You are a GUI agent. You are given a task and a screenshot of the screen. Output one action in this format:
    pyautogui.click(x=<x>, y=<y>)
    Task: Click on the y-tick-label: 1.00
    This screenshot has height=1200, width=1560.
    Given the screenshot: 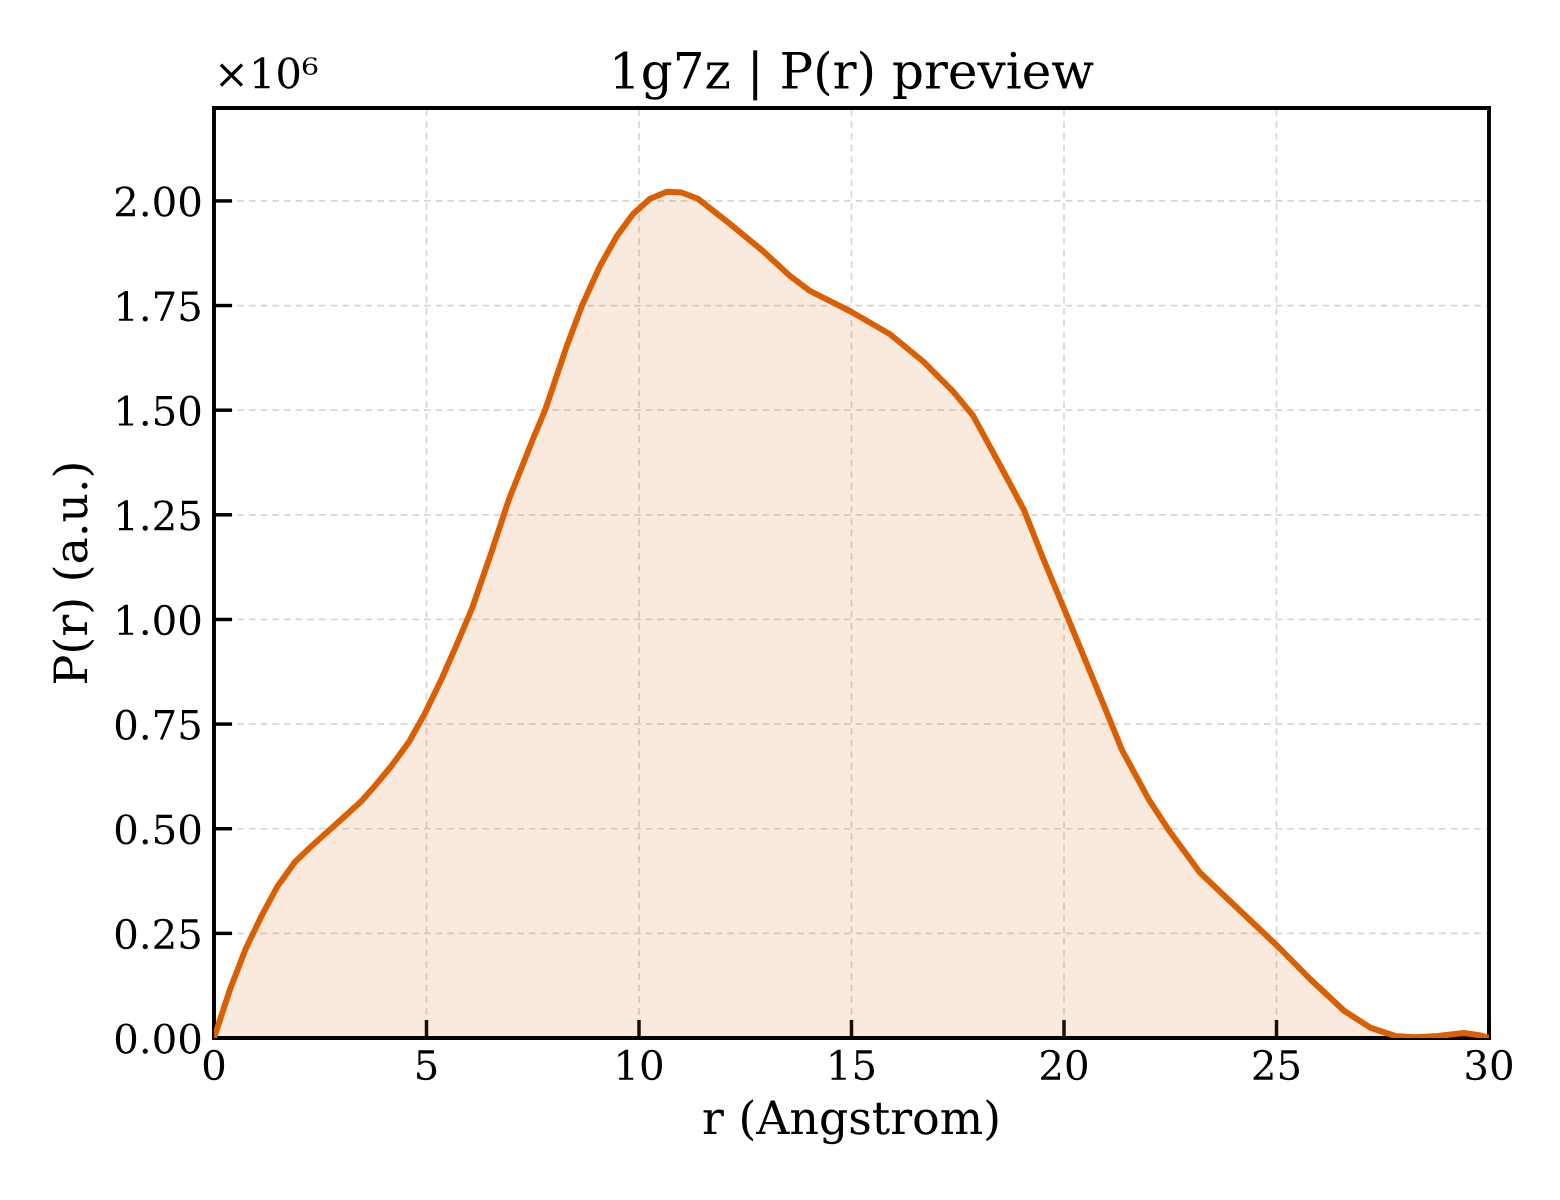 What is the action you would take?
    pyautogui.click(x=159, y=620)
    